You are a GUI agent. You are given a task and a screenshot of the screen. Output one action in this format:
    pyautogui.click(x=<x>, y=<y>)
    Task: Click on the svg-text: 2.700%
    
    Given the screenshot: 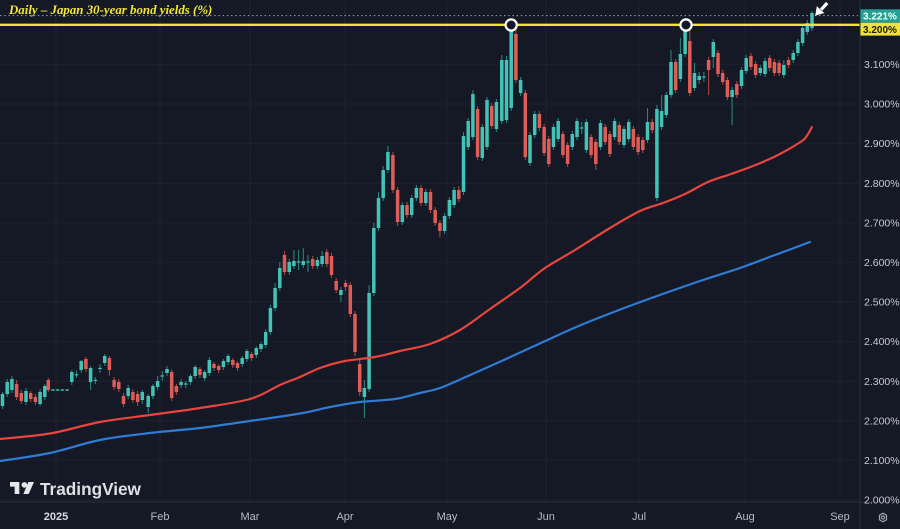 What is the action you would take?
    pyautogui.click(x=882, y=223)
    